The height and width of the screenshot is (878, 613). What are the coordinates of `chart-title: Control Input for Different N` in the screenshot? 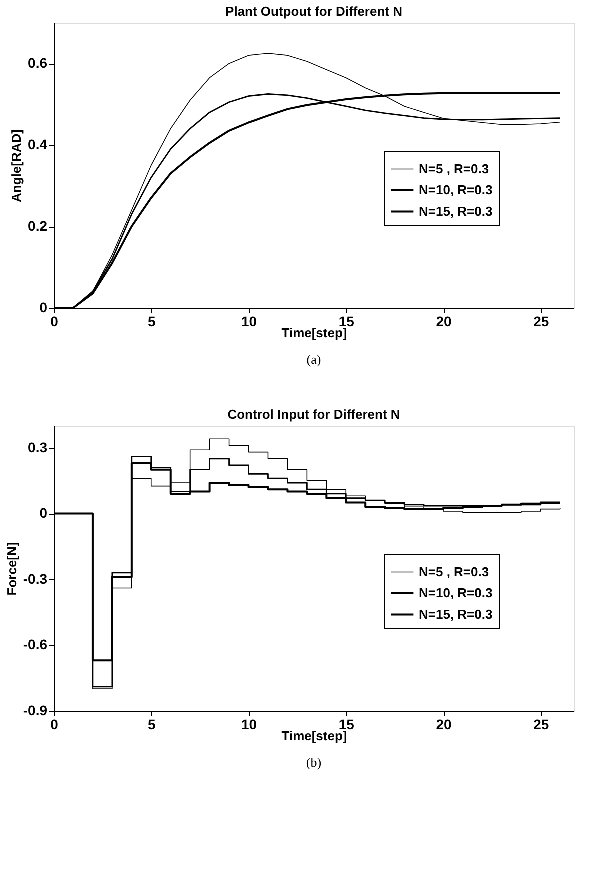 It's located at (314, 414).